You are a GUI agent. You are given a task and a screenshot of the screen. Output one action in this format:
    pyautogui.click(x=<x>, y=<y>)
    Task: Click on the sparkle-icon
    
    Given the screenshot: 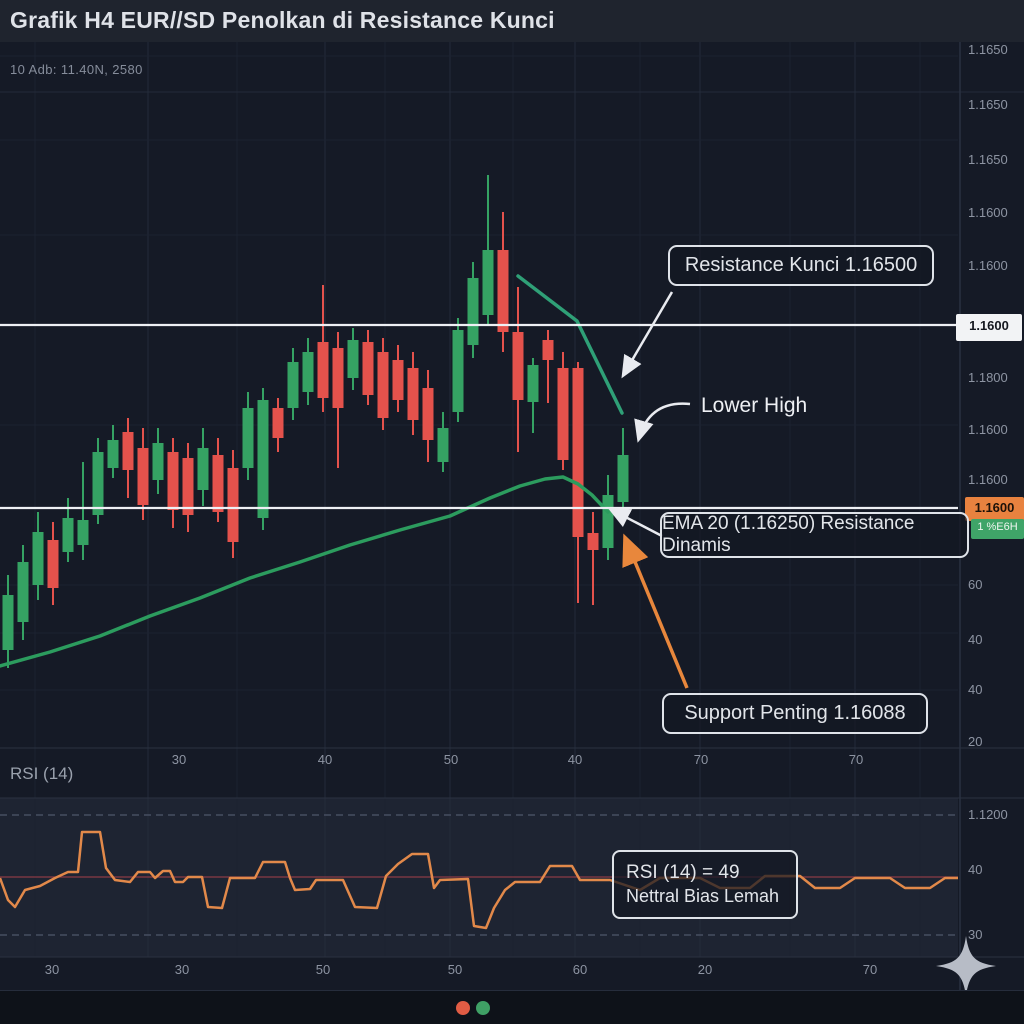 What is the action you would take?
    pyautogui.click(x=966, y=966)
    